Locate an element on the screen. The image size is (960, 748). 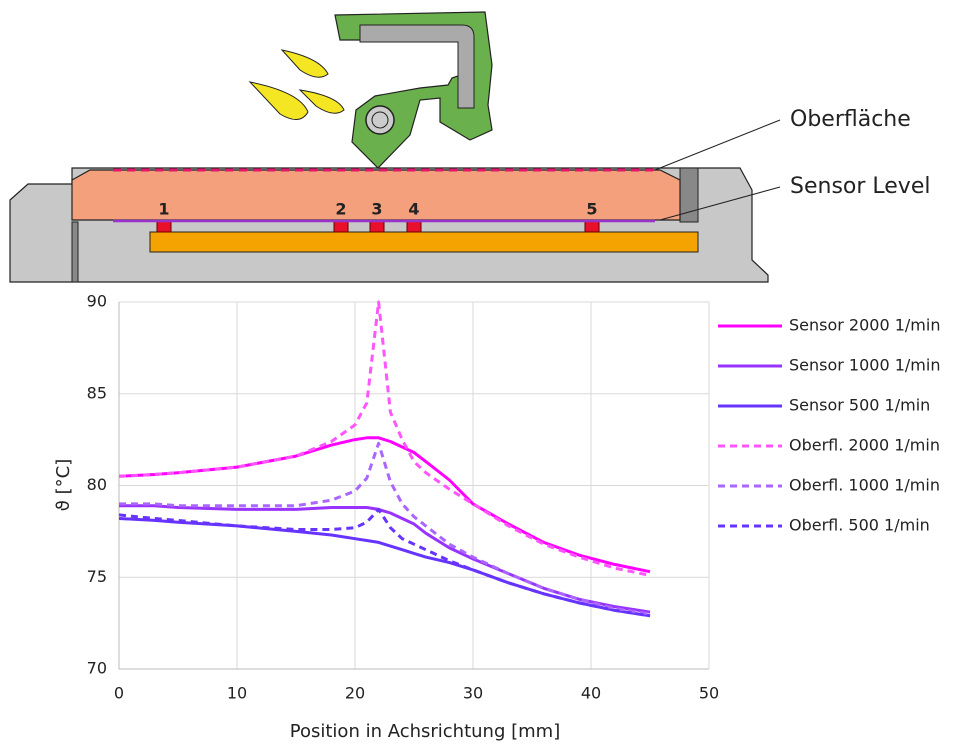
legend-label: Oberfl. 2000 1/min is located at coordinates (864, 445).